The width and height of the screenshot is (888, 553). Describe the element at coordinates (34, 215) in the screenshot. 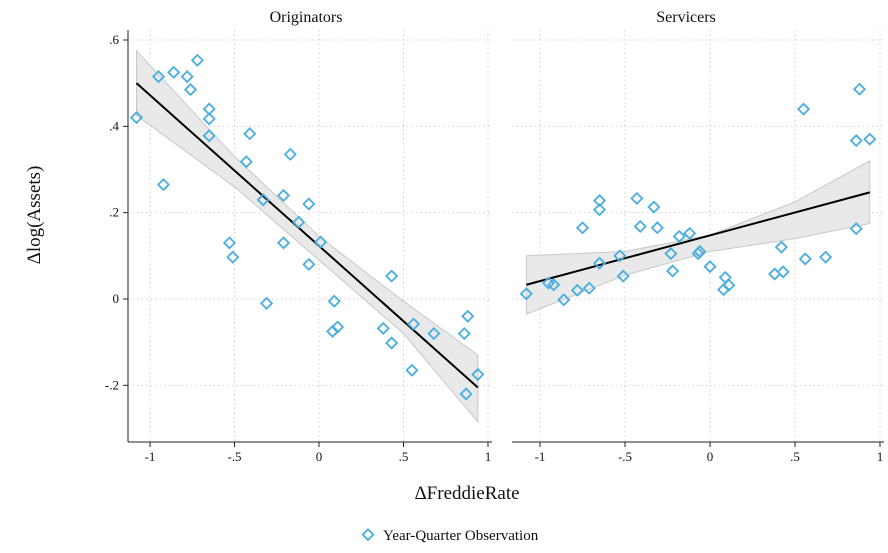

I see `y-axis-title: Δlog(Assets)` at that location.